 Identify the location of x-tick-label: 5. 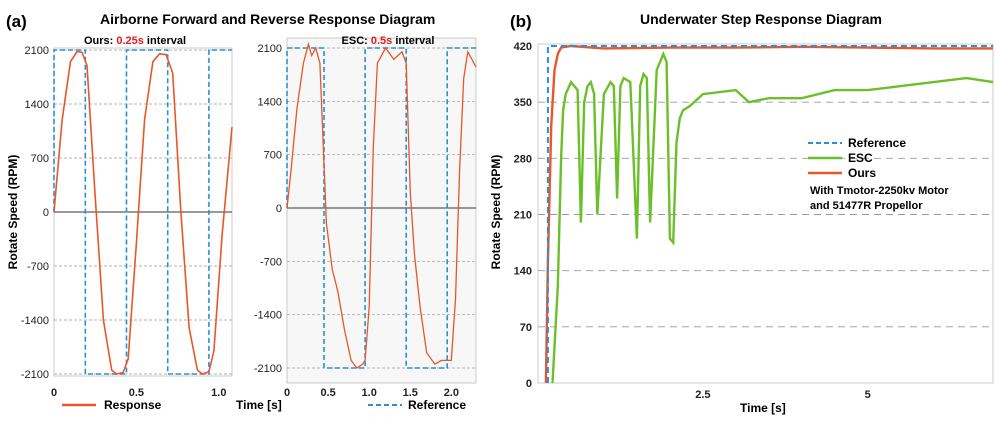
(868, 395).